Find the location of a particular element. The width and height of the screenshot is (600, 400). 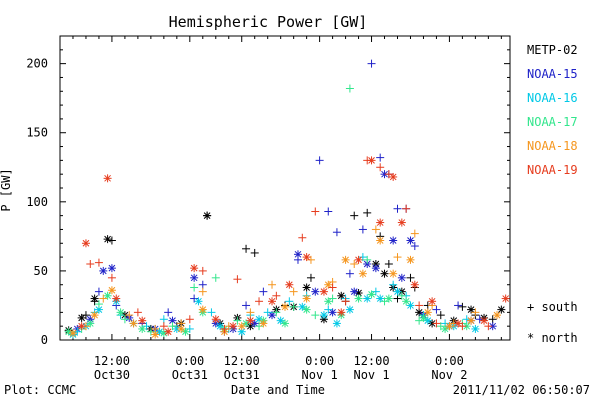

y-tick-label: 150 is located at coordinates (37, 133).